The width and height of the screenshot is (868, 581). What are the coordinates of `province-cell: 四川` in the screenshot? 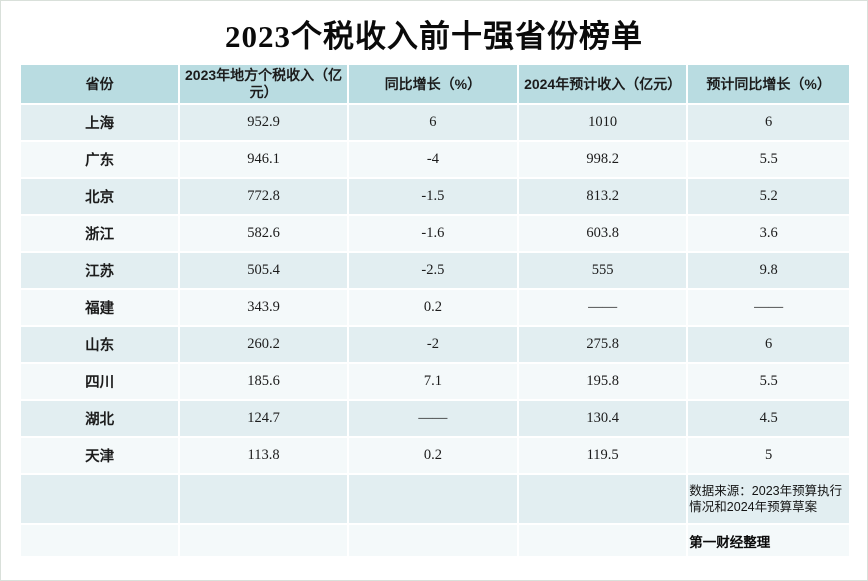 It's located at (99, 381).